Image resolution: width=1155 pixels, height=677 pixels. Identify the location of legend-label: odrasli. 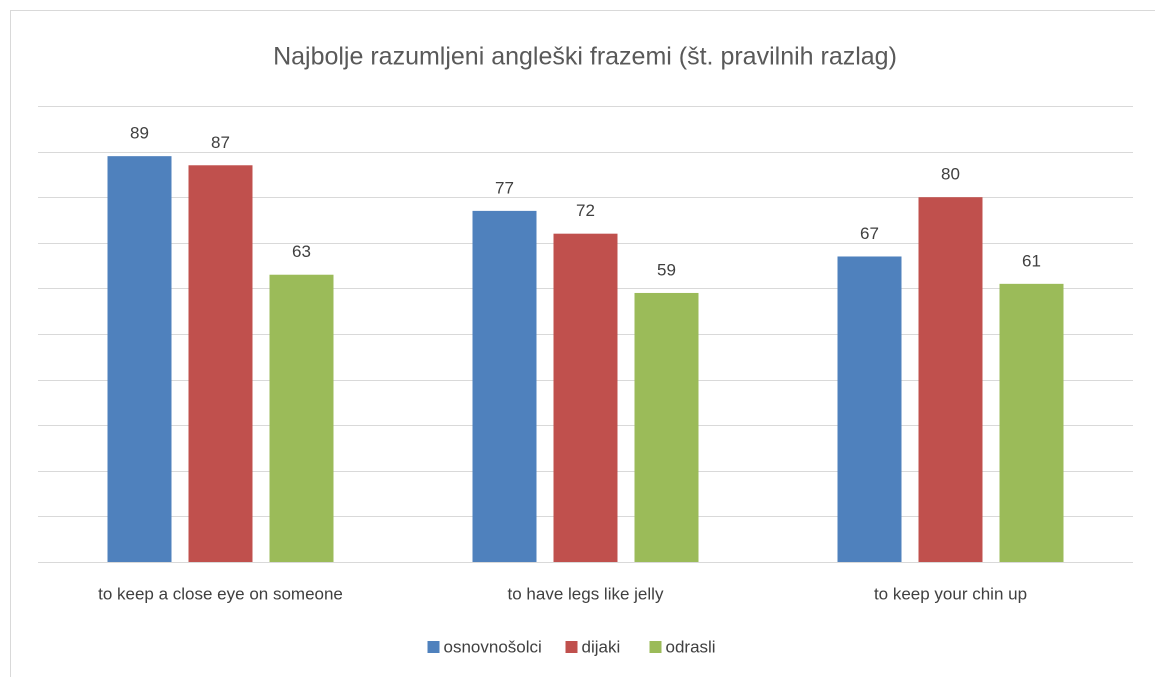
(691, 646).